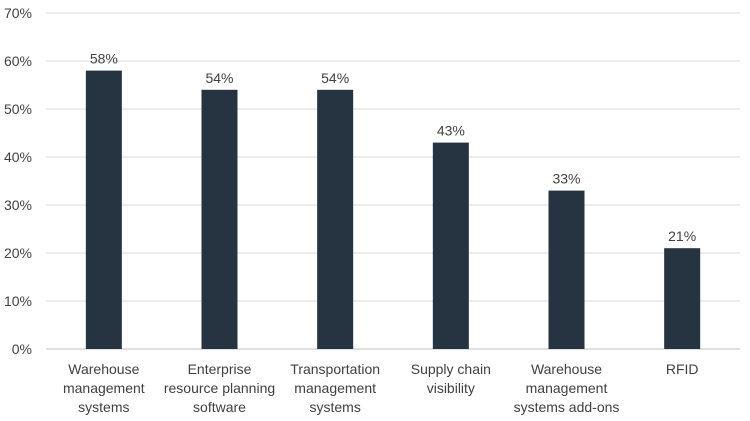 The image size is (750, 421). What do you see at coordinates (567, 407) in the screenshot?
I see `category-label-line: systems add-ons` at bounding box center [567, 407].